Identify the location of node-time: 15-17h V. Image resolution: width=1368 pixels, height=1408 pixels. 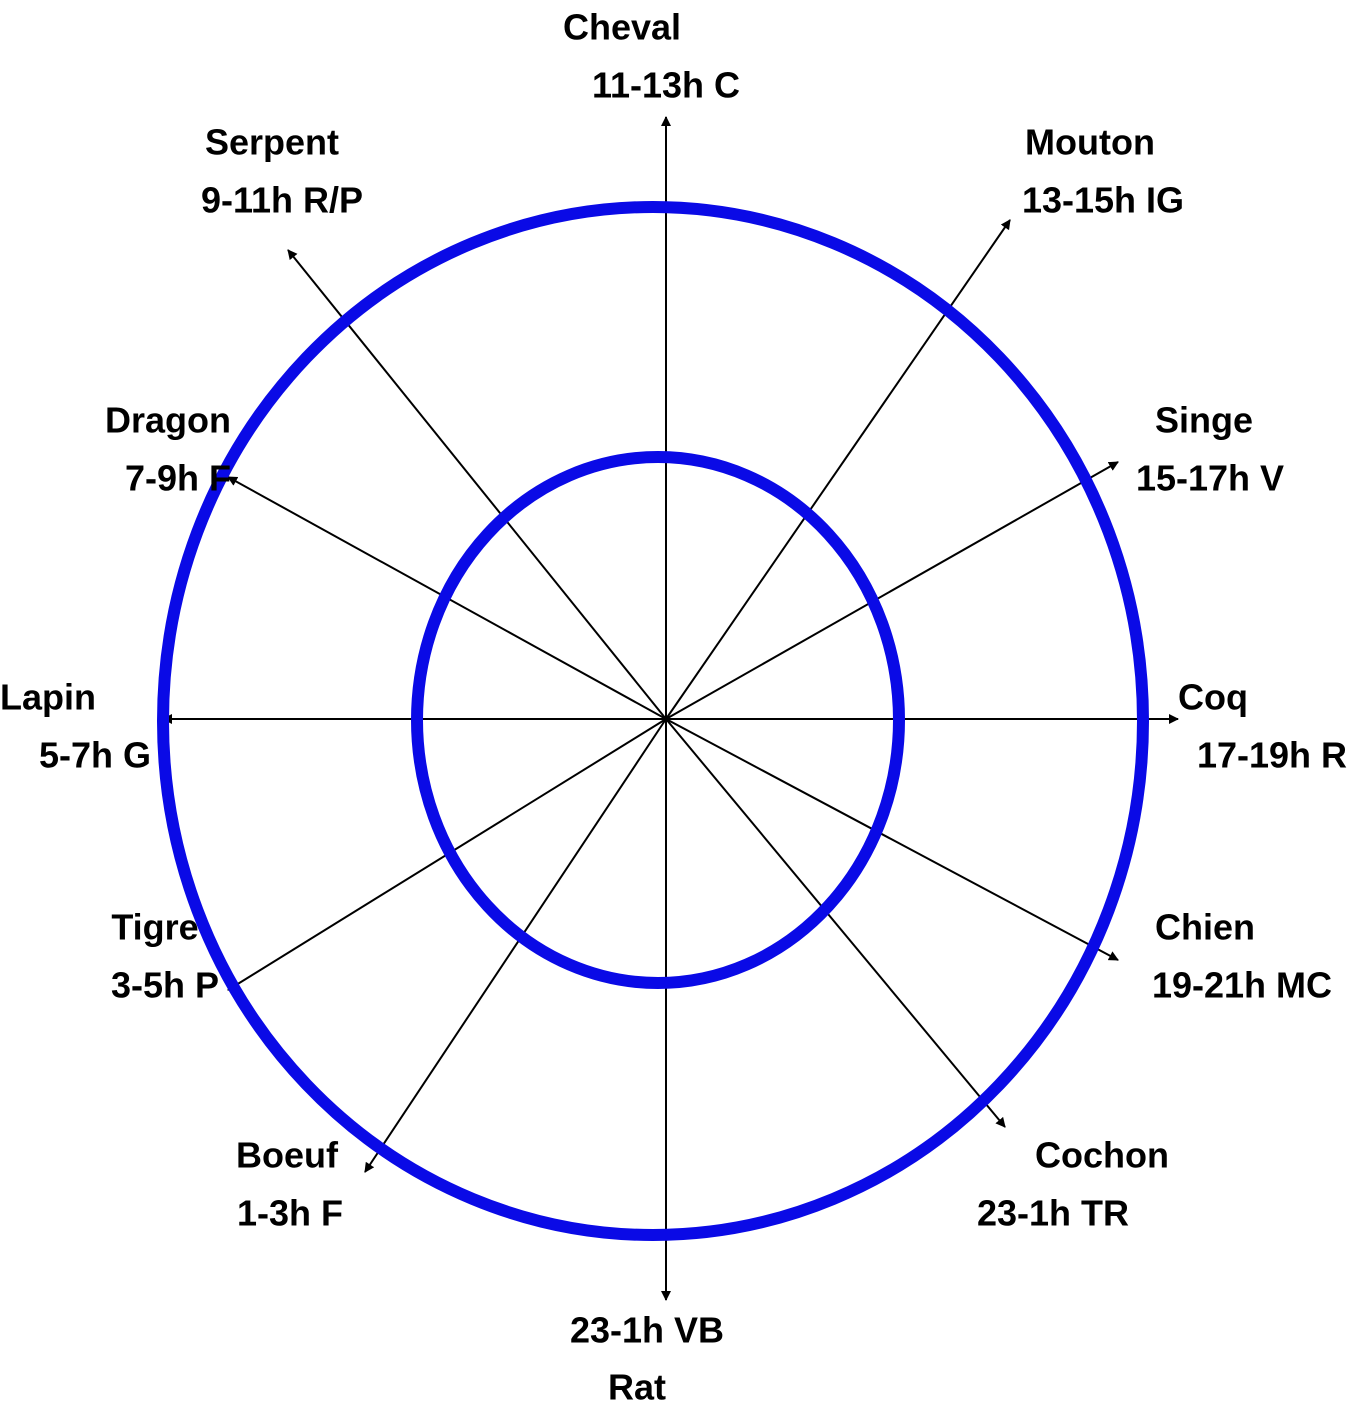
(1210, 478).